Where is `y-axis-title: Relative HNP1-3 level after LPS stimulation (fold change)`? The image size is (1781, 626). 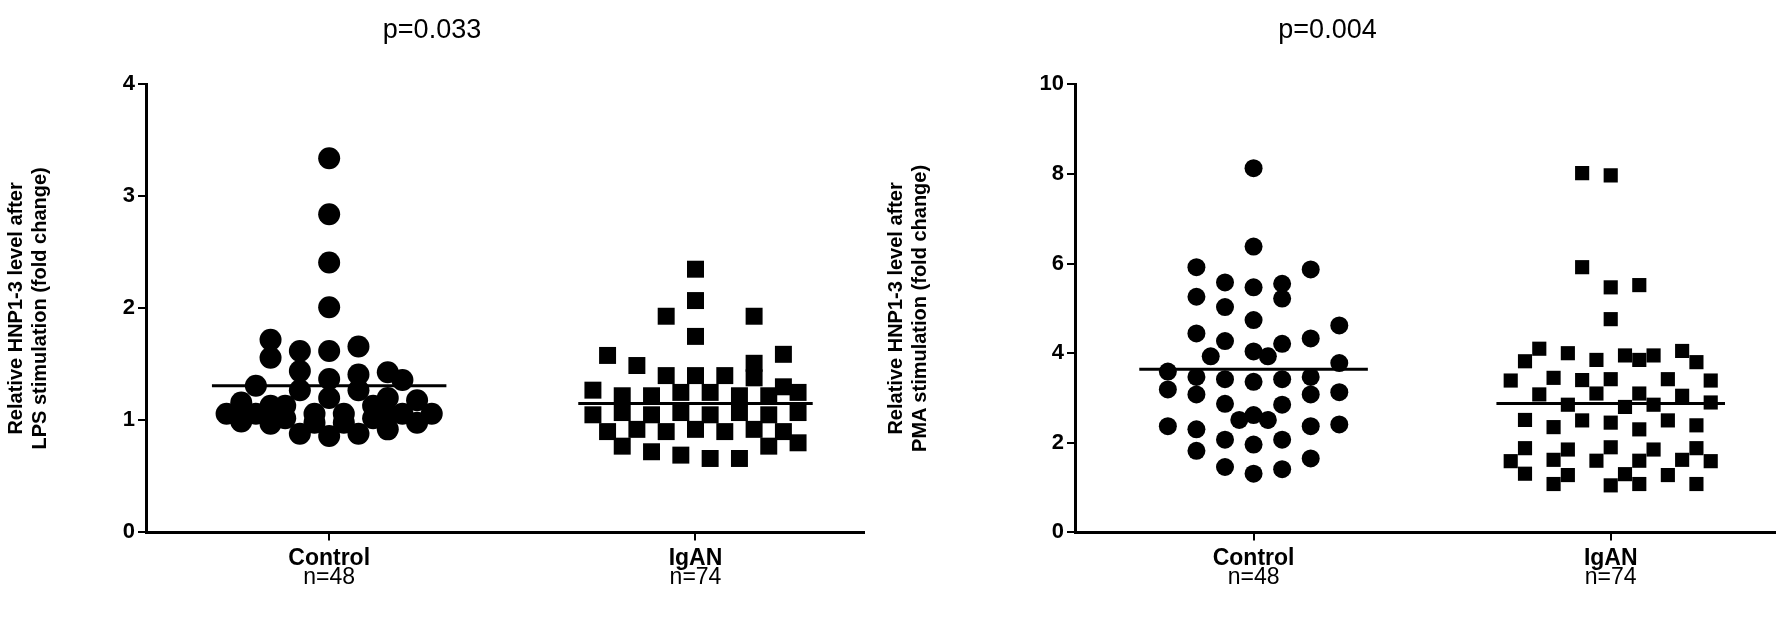 y-axis-title: Relative HNP1-3 level after LPS stimulation (fold change) is located at coordinates (26, 308).